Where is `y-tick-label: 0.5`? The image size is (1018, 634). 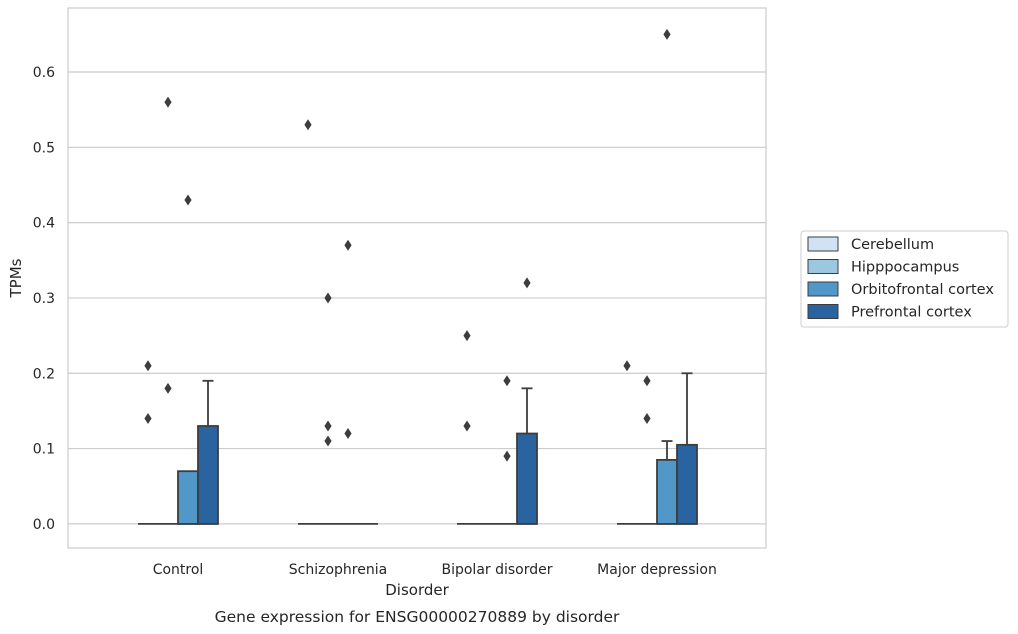 y-tick-label: 0.5 is located at coordinates (44, 148).